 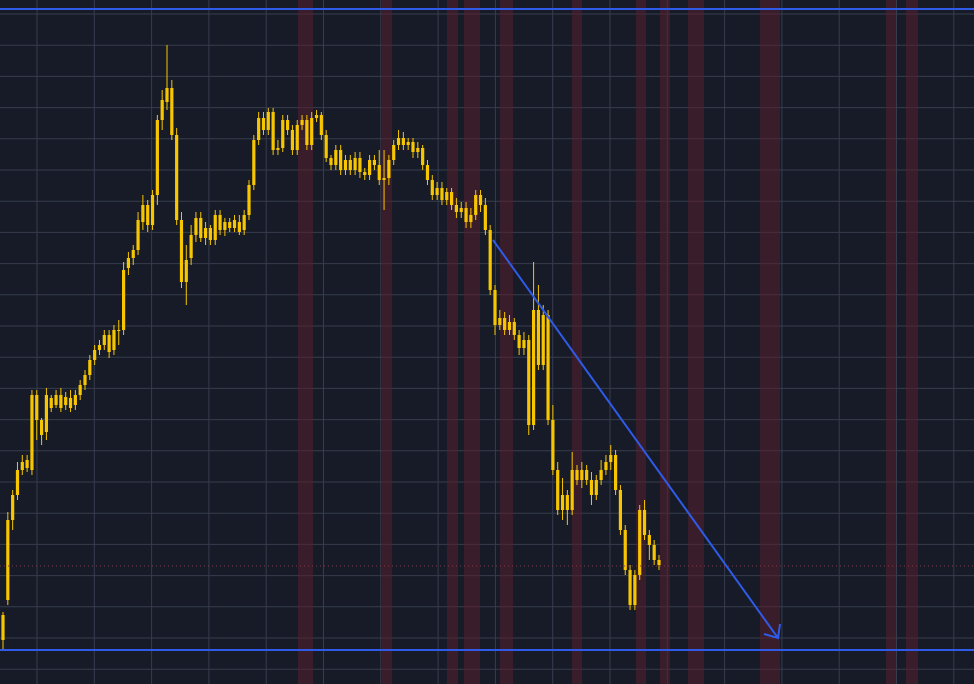 What do you see at coordinates (772, 631) in the screenshot?
I see `arrow-head-icon` at bounding box center [772, 631].